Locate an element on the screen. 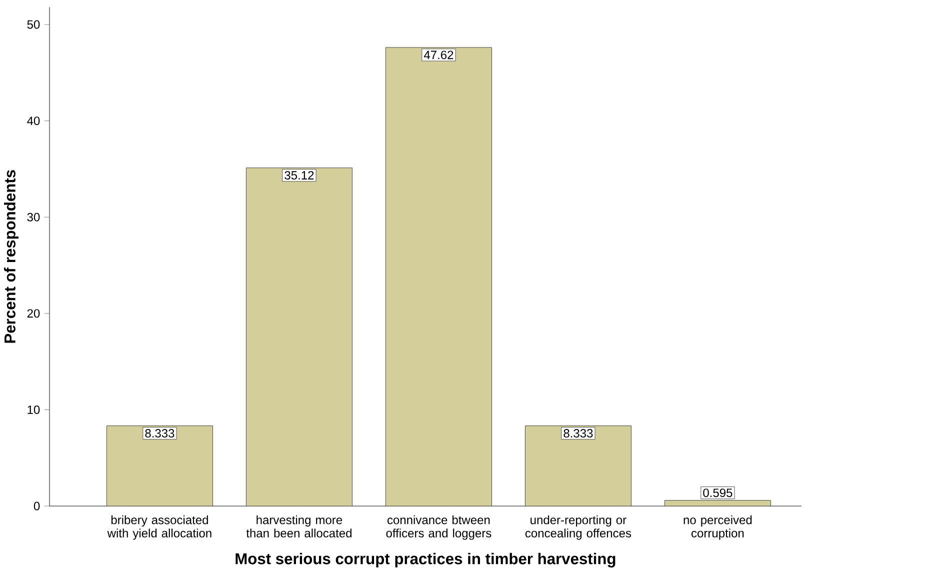  x-tick-label: harvesting more than been allocated is located at coordinates (299, 526).